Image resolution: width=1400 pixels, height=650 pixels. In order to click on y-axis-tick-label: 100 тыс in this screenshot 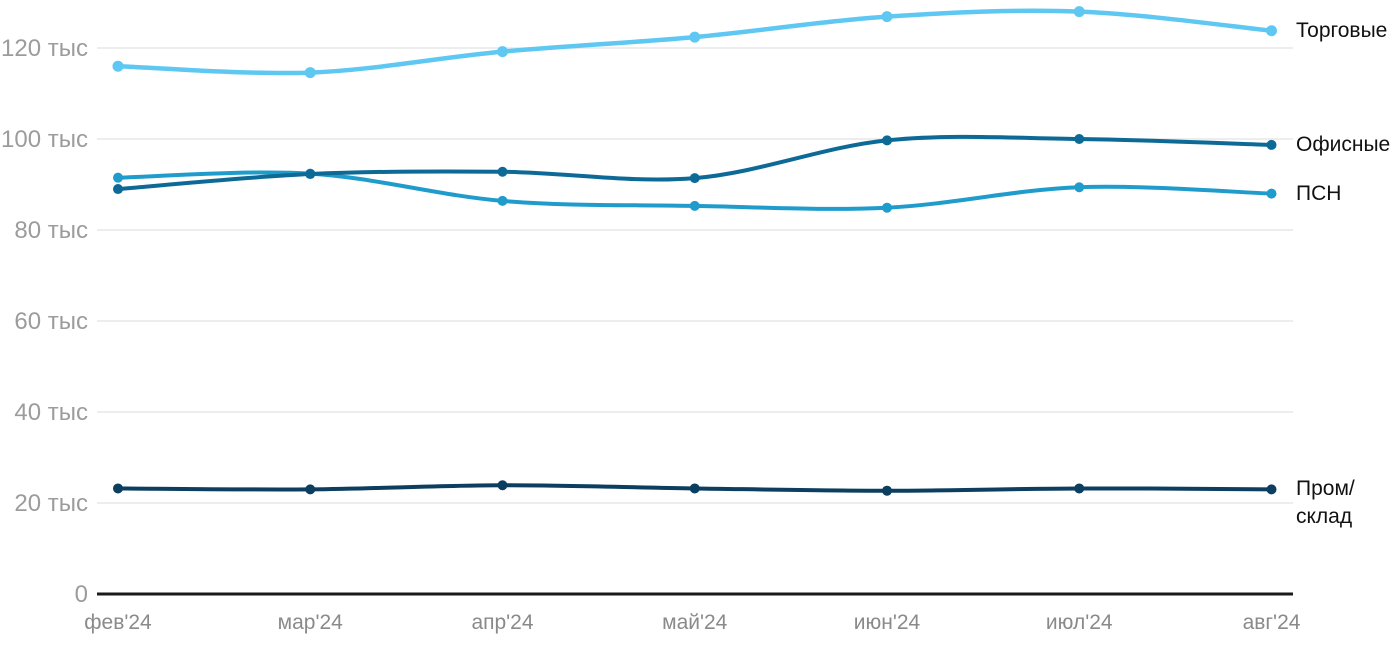, I will do `click(44, 139)`.